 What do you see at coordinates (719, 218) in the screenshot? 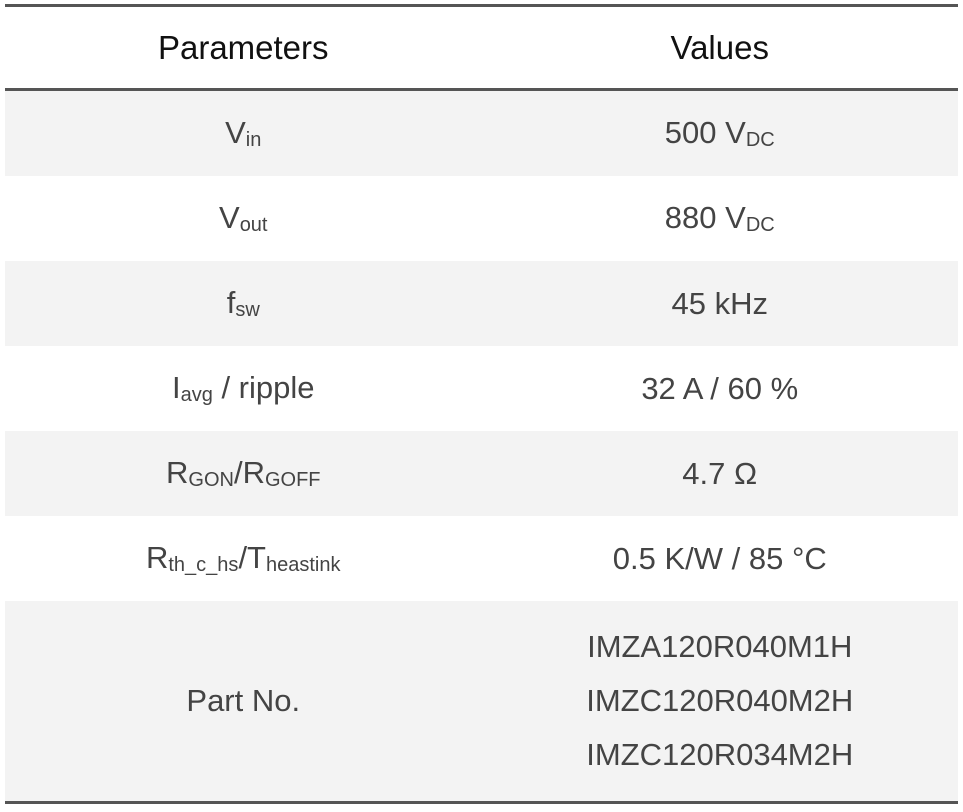
I see `value-vout: 880 VDC` at bounding box center [719, 218].